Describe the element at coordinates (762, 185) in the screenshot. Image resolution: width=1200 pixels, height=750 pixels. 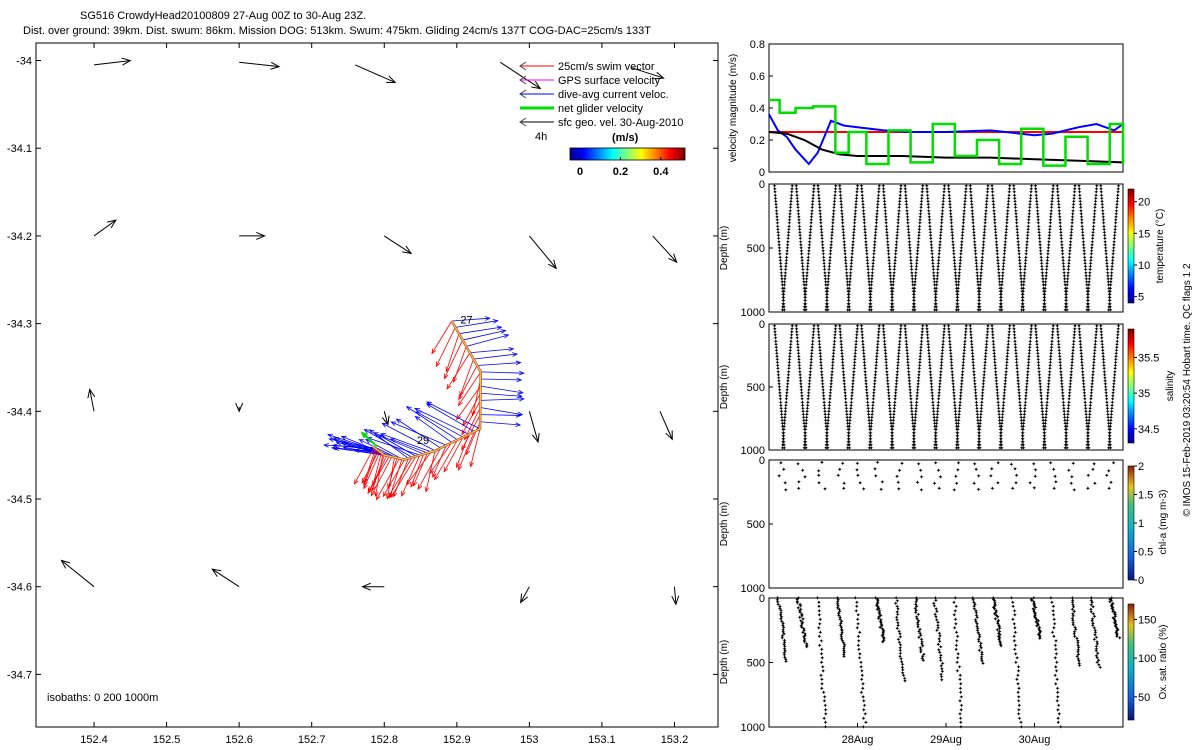
I see `depth-ytick-label: 0` at that location.